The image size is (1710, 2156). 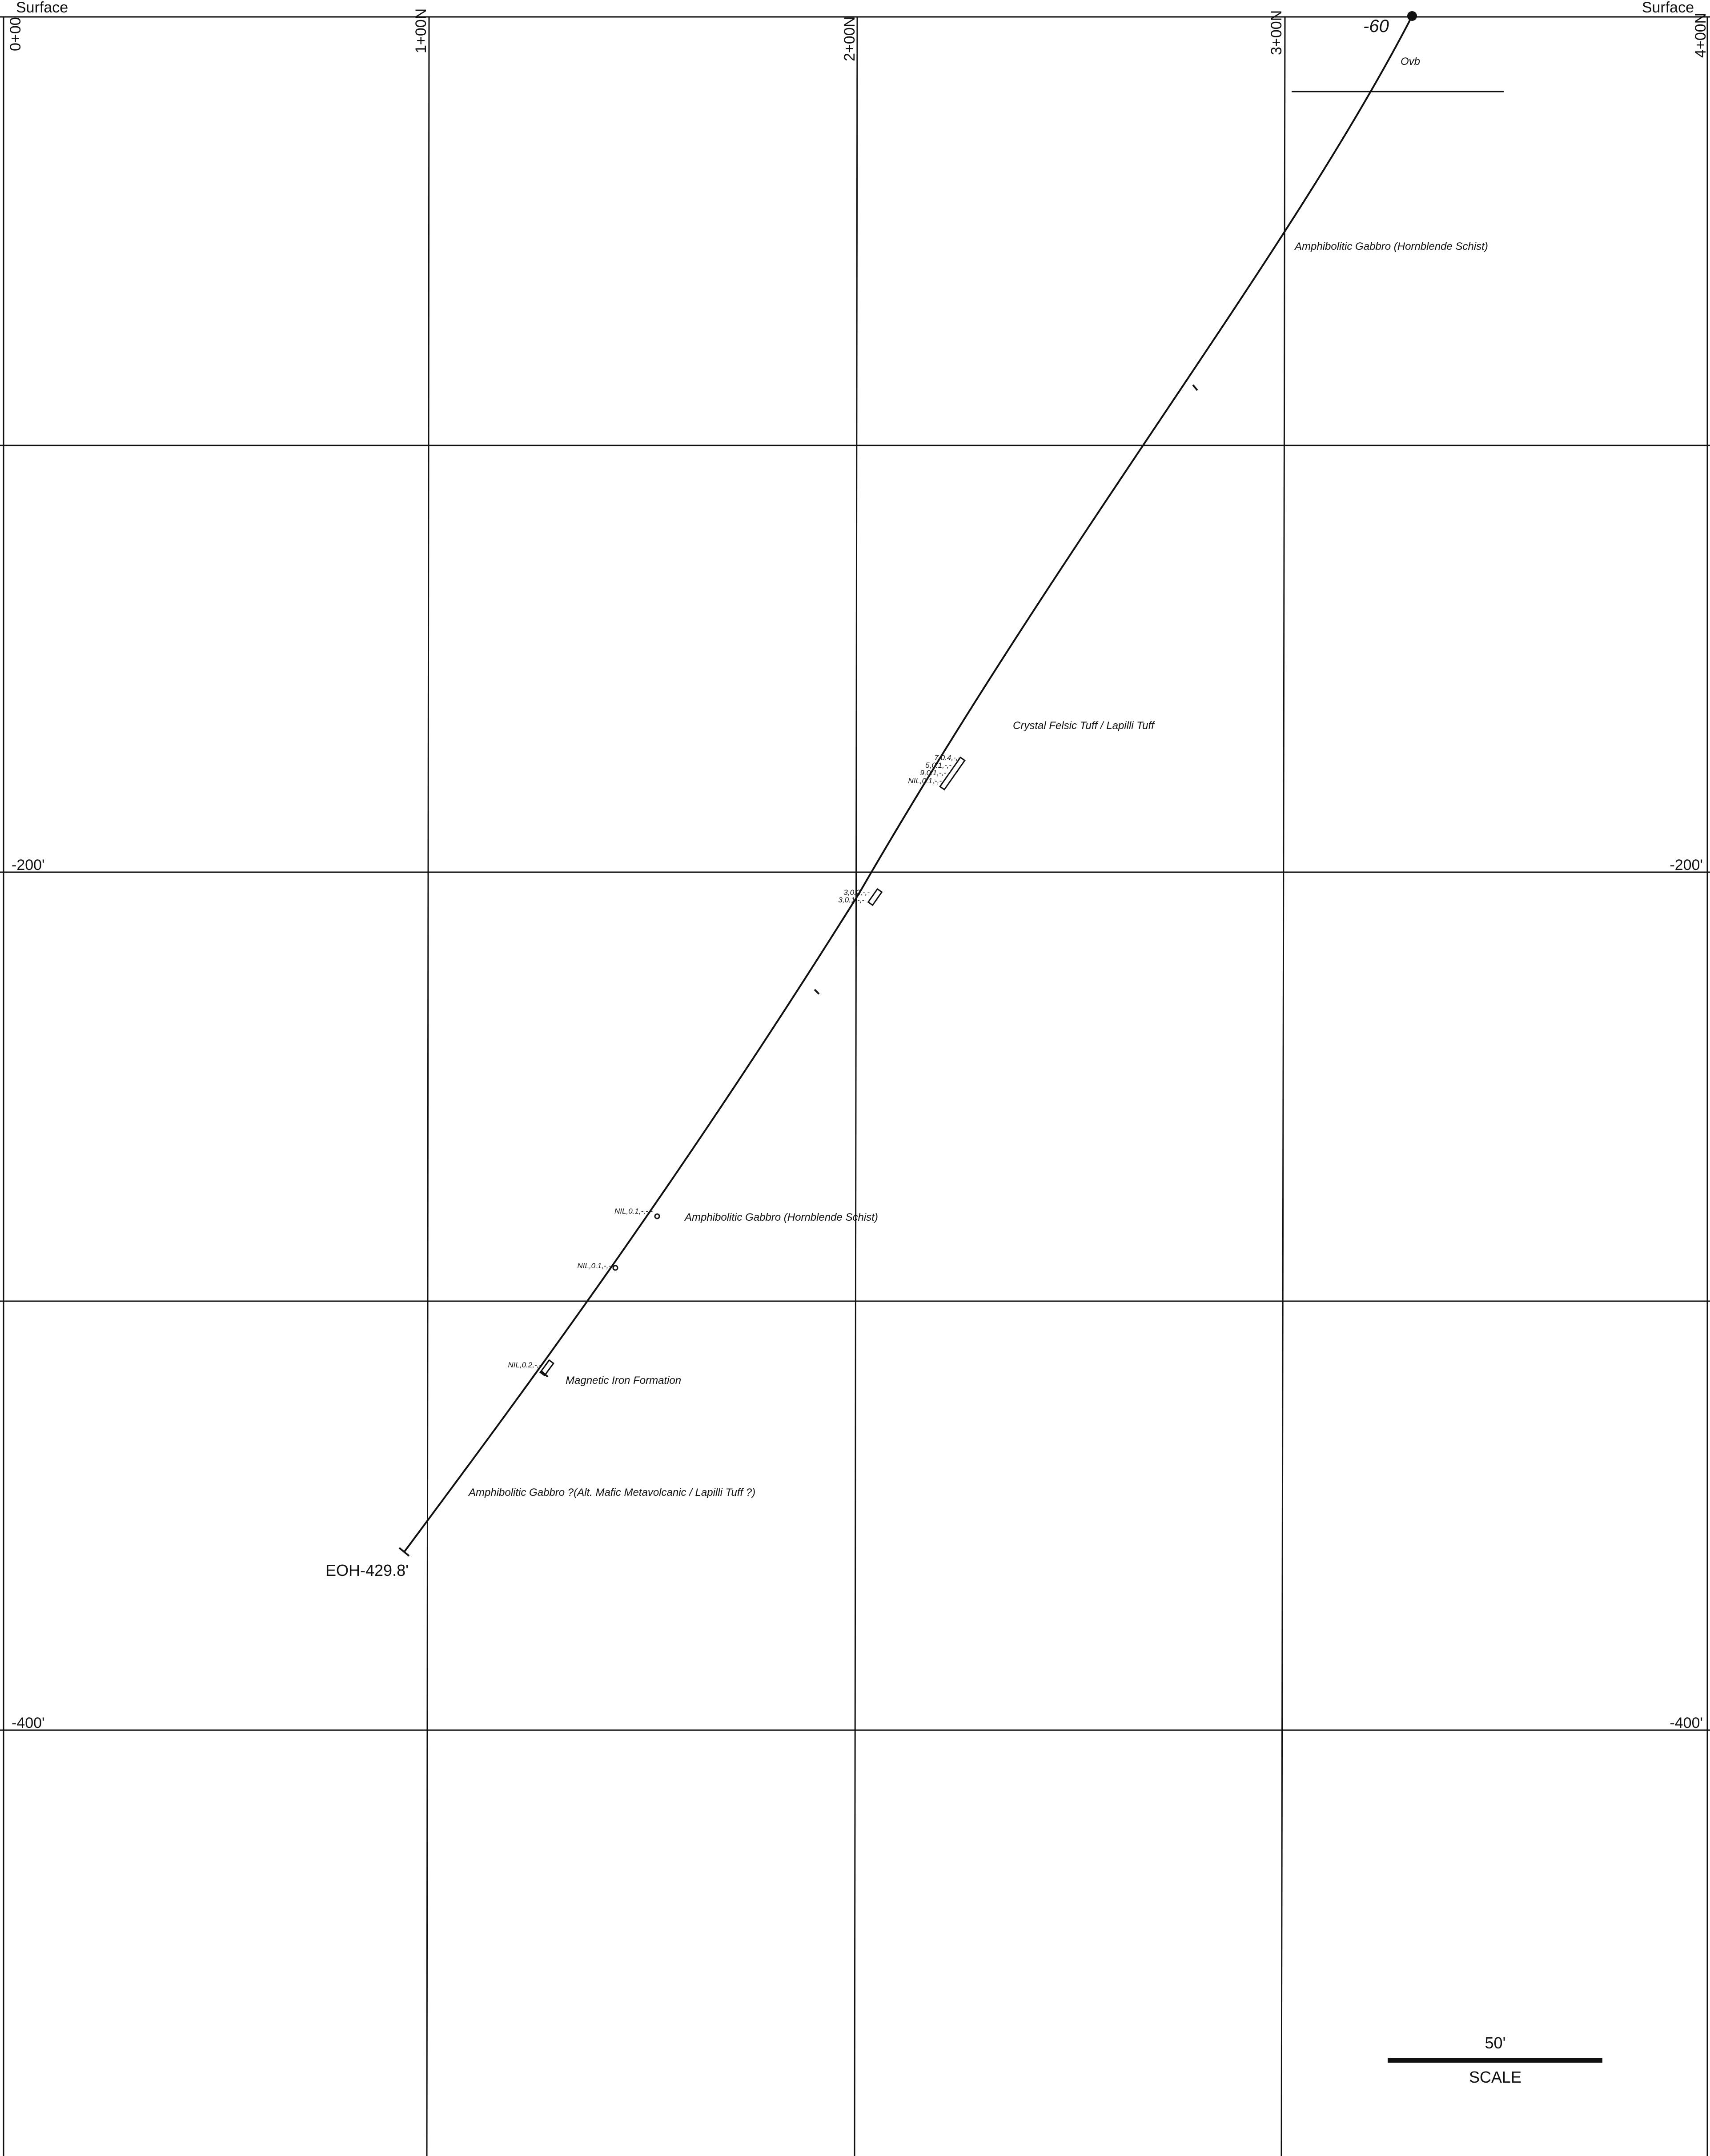 I want to click on assay-label: 3,0.1,-,-, so click(x=851, y=900).